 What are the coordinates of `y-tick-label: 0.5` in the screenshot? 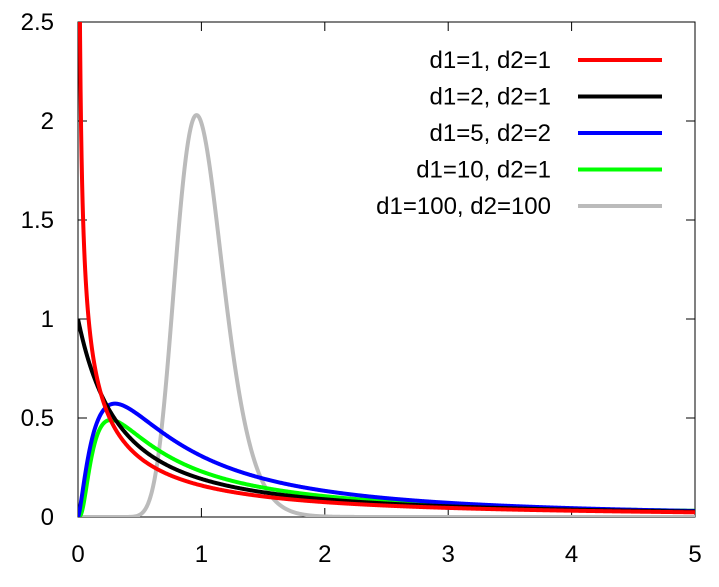 It's located at (37, 418).